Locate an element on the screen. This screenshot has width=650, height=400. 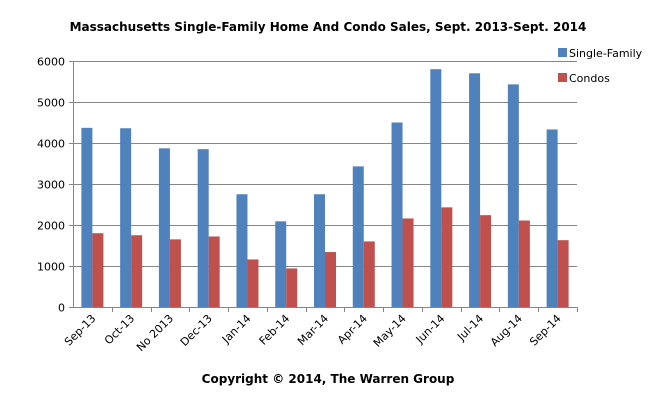
x-tick-label: Sep-14 is located at coordinates (545, 330).